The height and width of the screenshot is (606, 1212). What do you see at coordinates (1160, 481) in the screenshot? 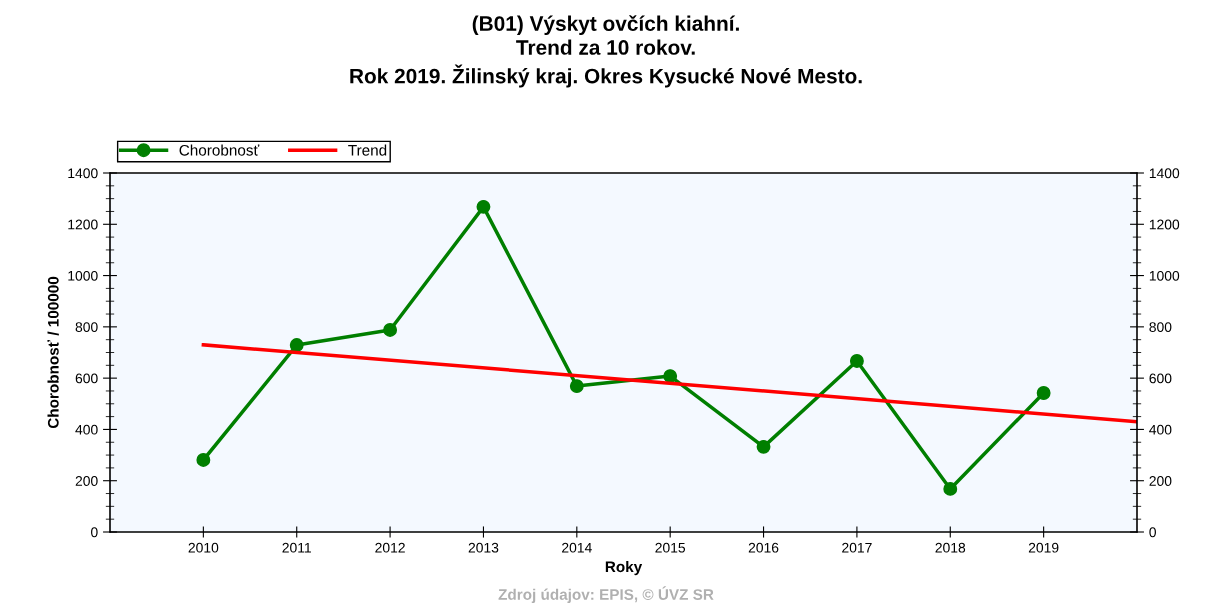
I see `y2-tick-label: 200` at bounding box center [1160, 481].